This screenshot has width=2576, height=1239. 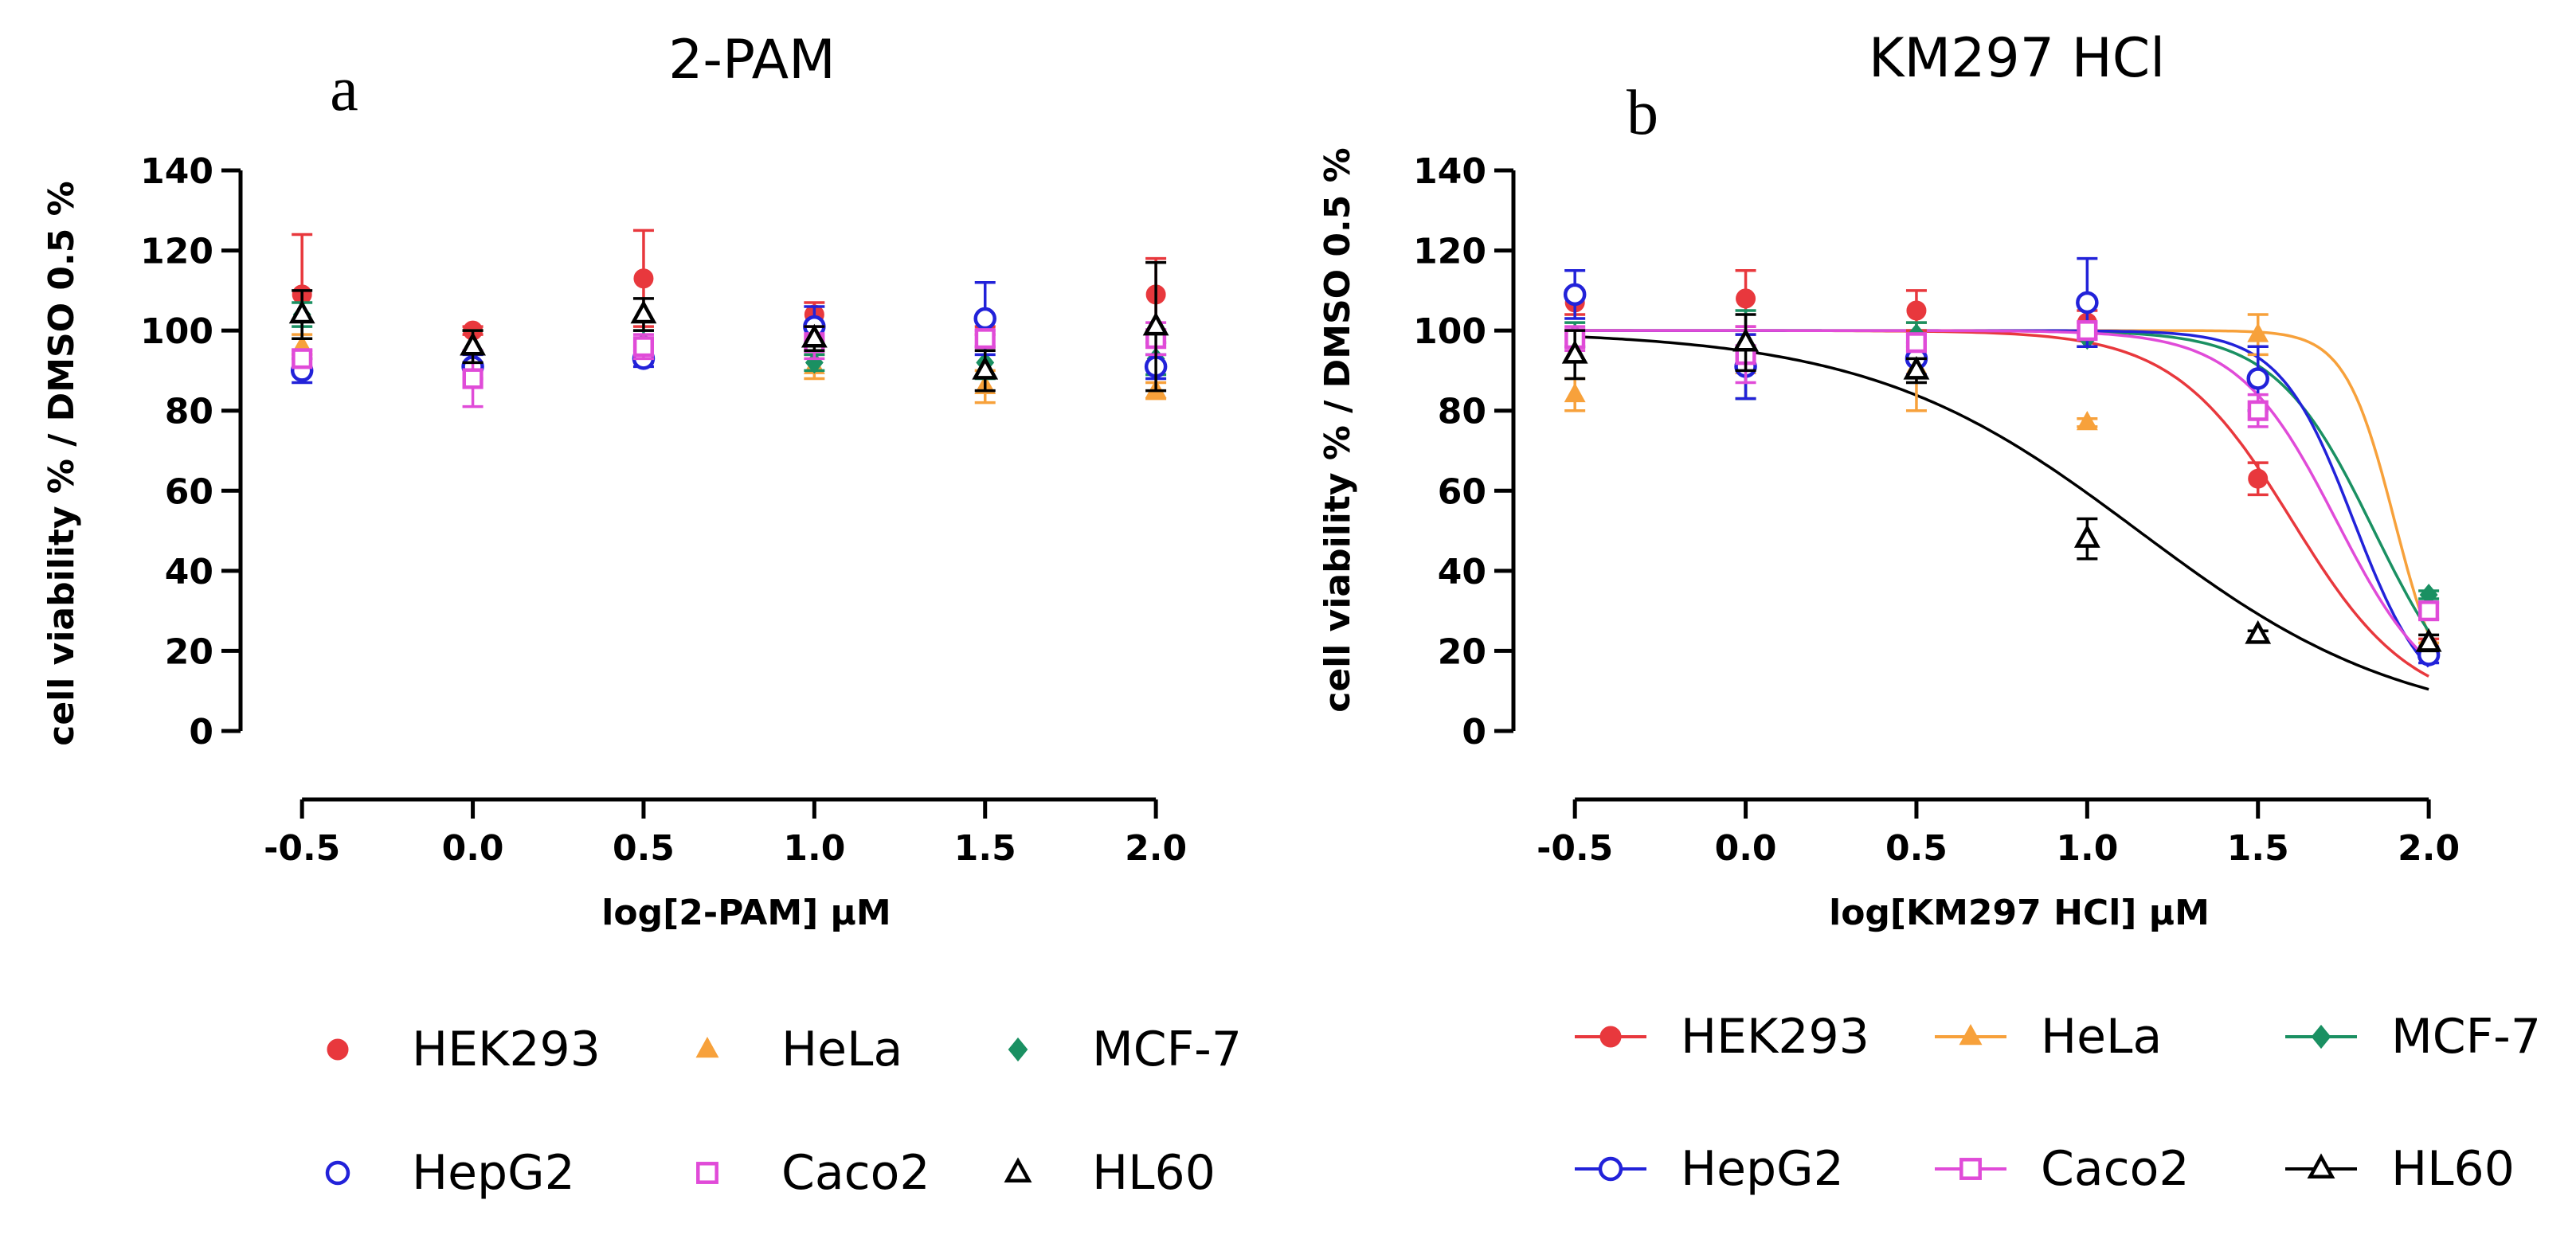 What do you see at coordinates (2087, 848) in the screenshot?
I see `x-tick-label: 1.0` at bounding box center [2087, 848].